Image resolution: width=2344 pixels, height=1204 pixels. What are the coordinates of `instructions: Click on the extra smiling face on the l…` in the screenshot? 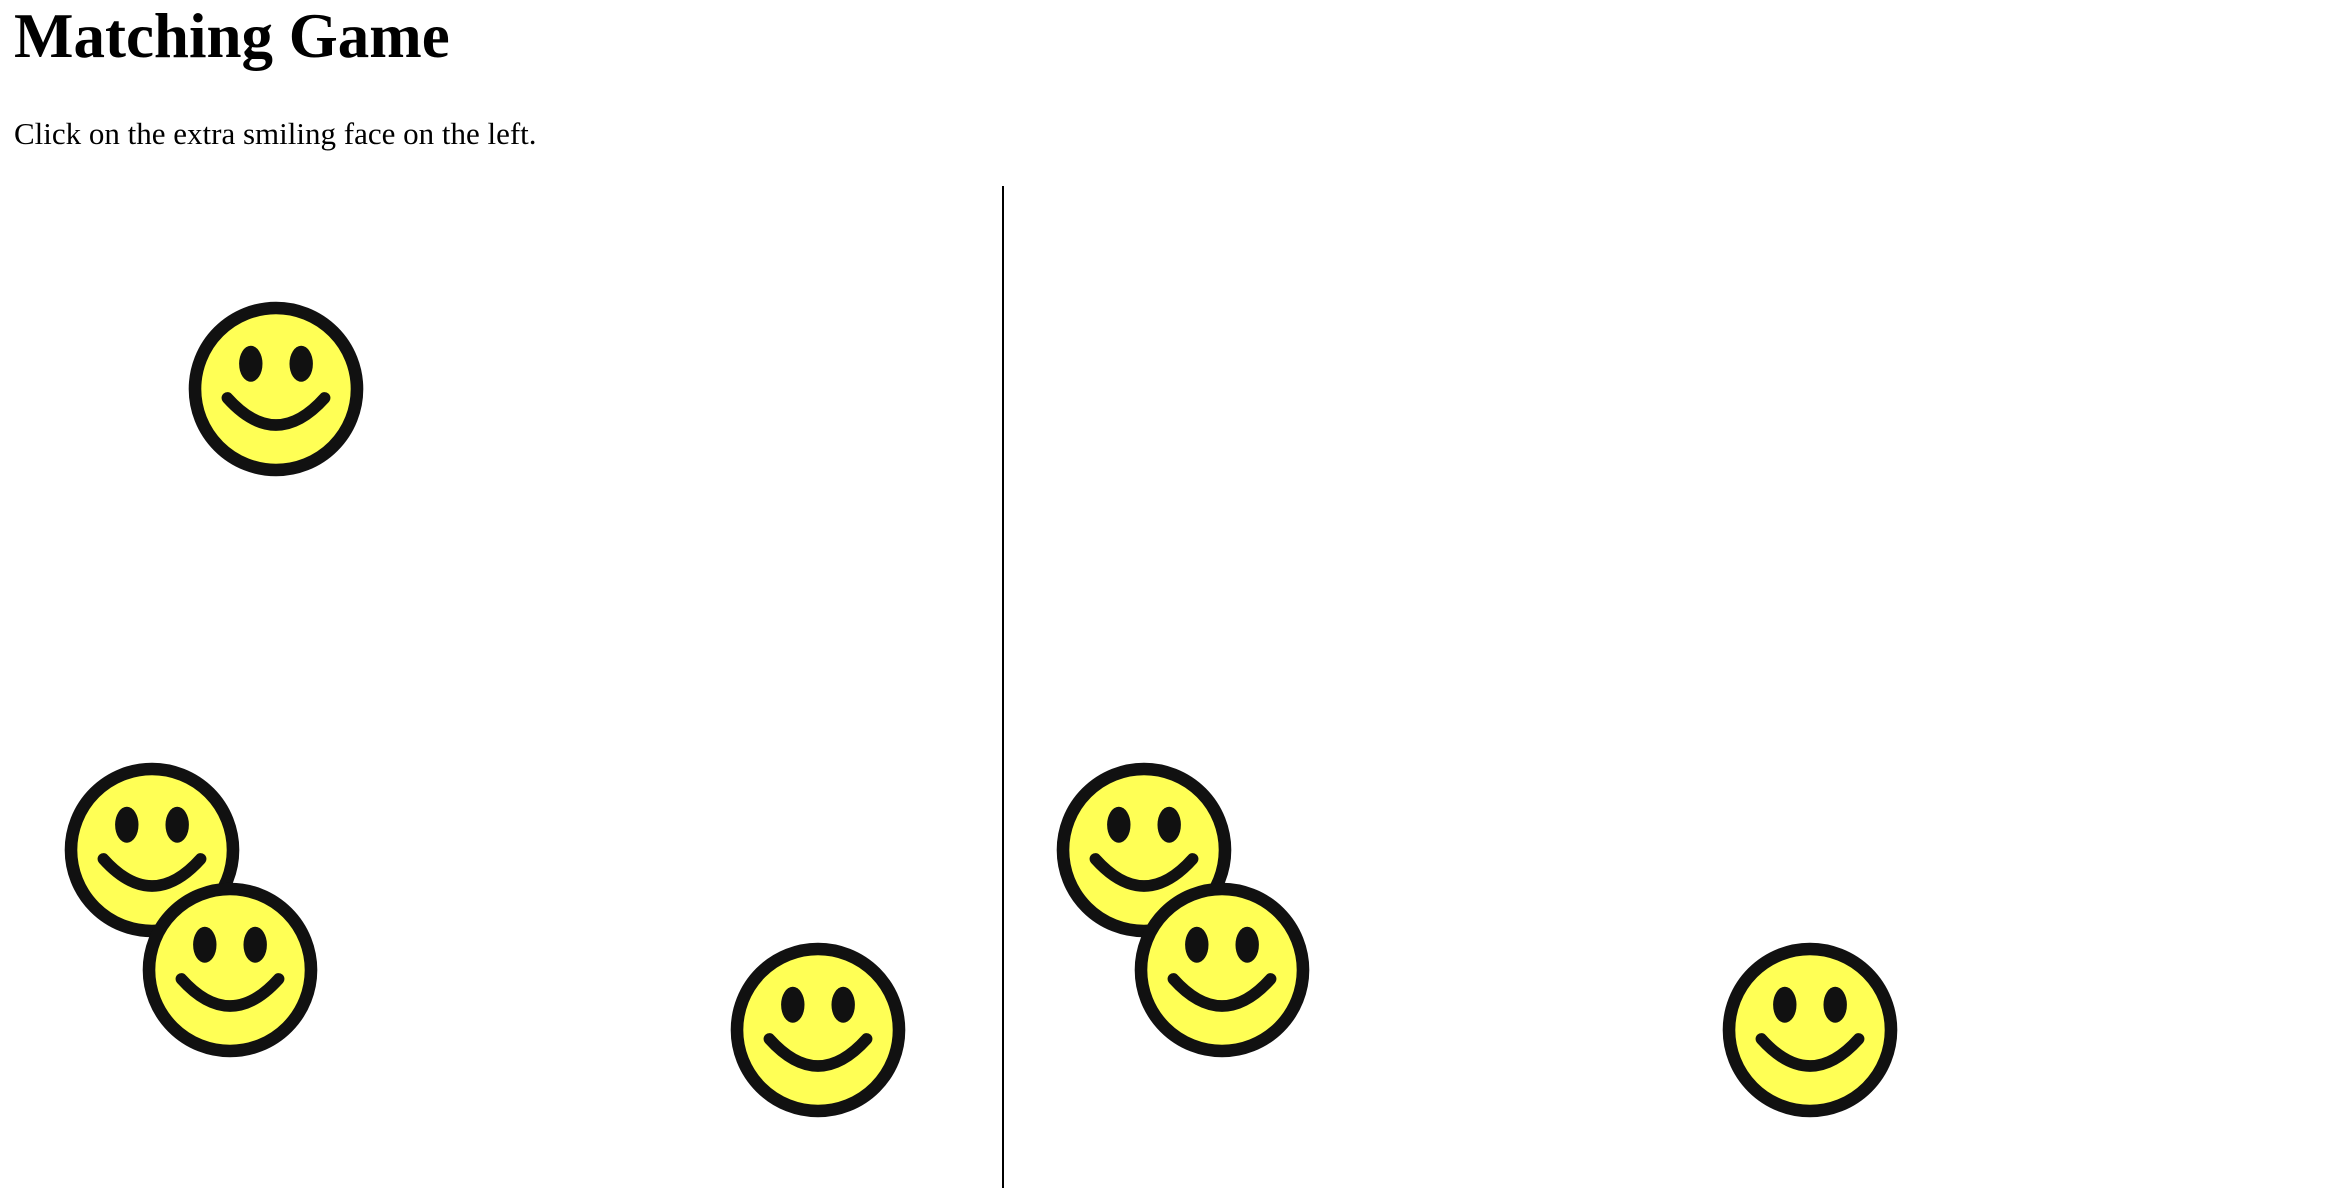 It's located at (275, 134).